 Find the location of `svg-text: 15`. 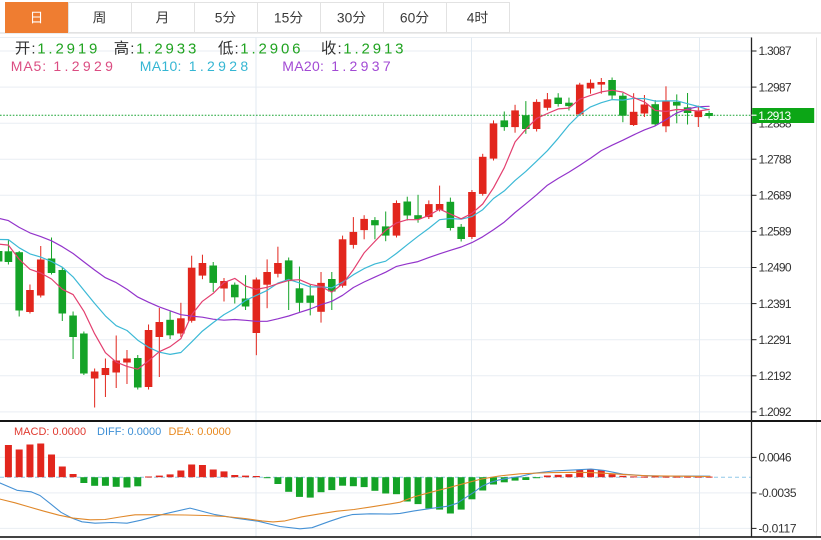

svg-text: 15 is located at coordinates (282, 17).